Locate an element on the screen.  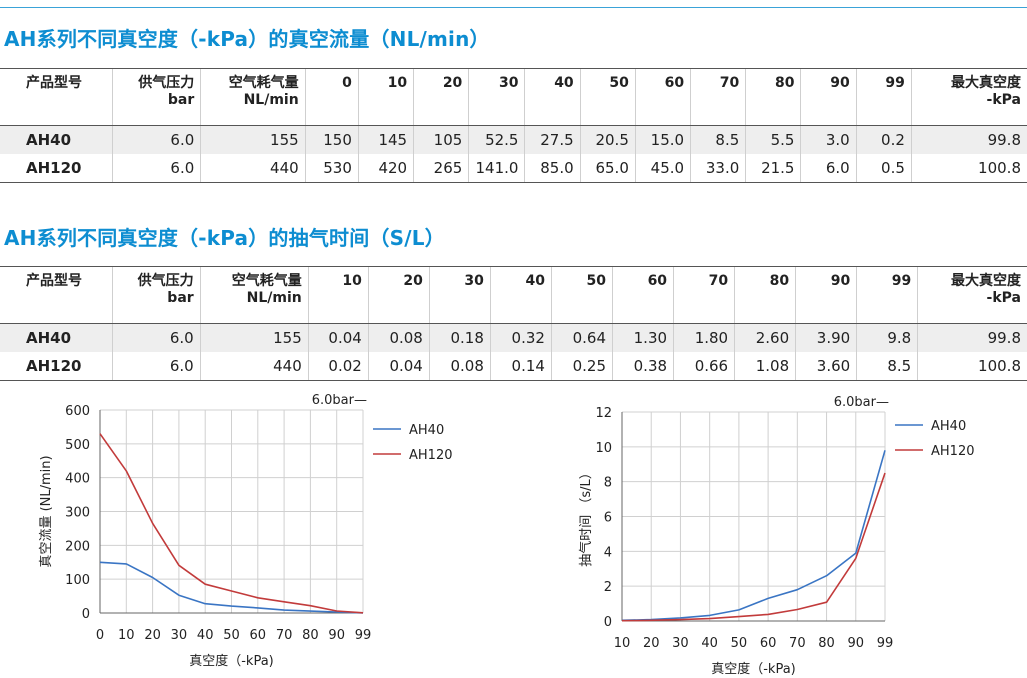
cell-consumption: 155 is located at coordinates (253, 139).